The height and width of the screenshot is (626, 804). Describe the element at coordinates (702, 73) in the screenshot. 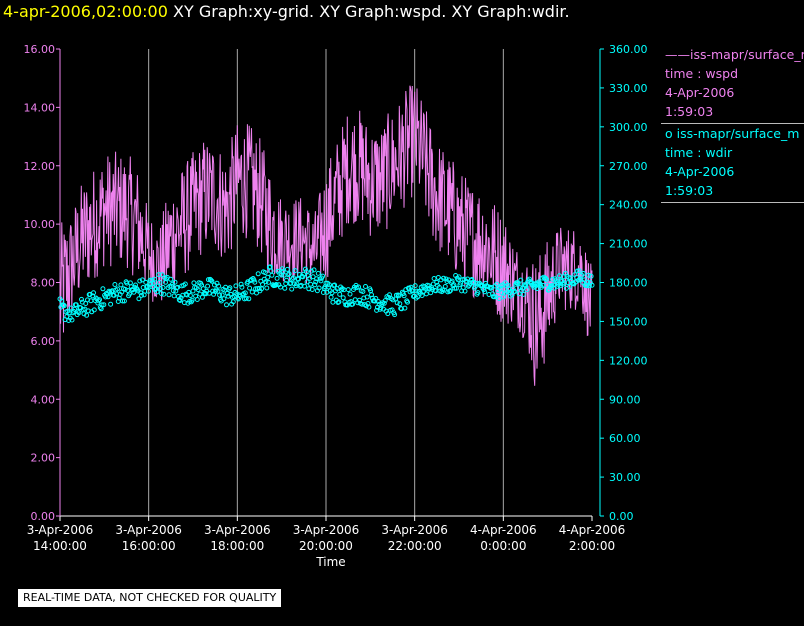

I see `legend-vars: time : wspd` at that location.